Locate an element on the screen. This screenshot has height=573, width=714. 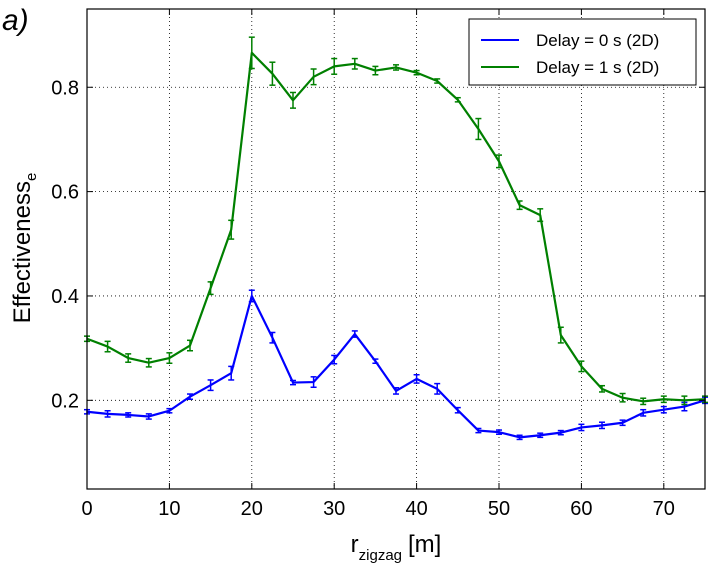
y-tick-label: 0.2 is located at coordinates (65, 401).